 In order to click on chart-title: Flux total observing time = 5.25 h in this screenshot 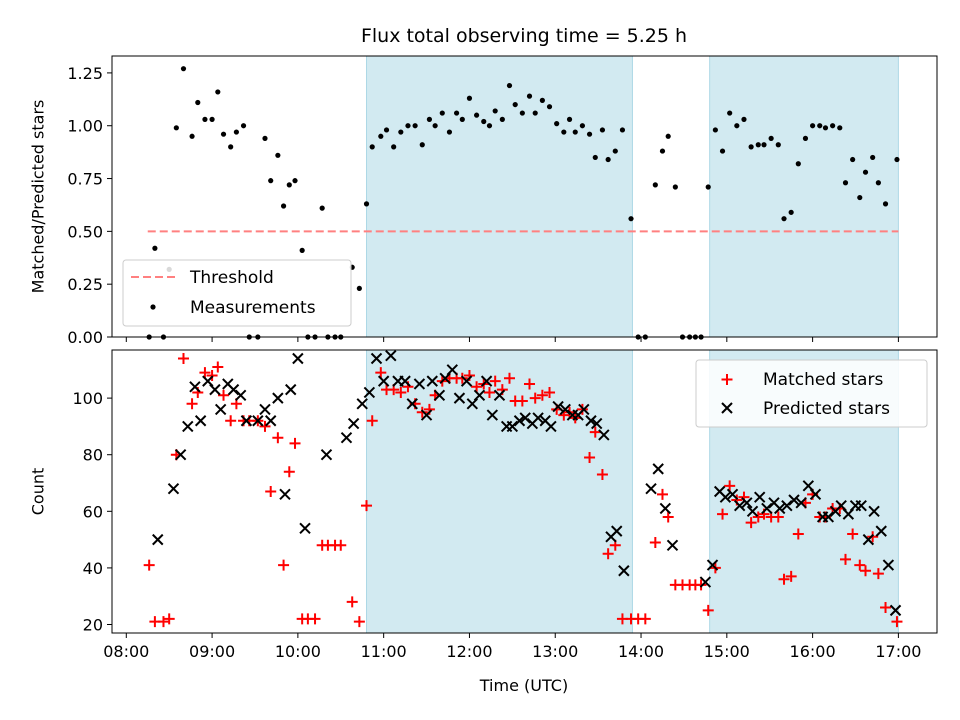, I will do `click(524, 36)`.